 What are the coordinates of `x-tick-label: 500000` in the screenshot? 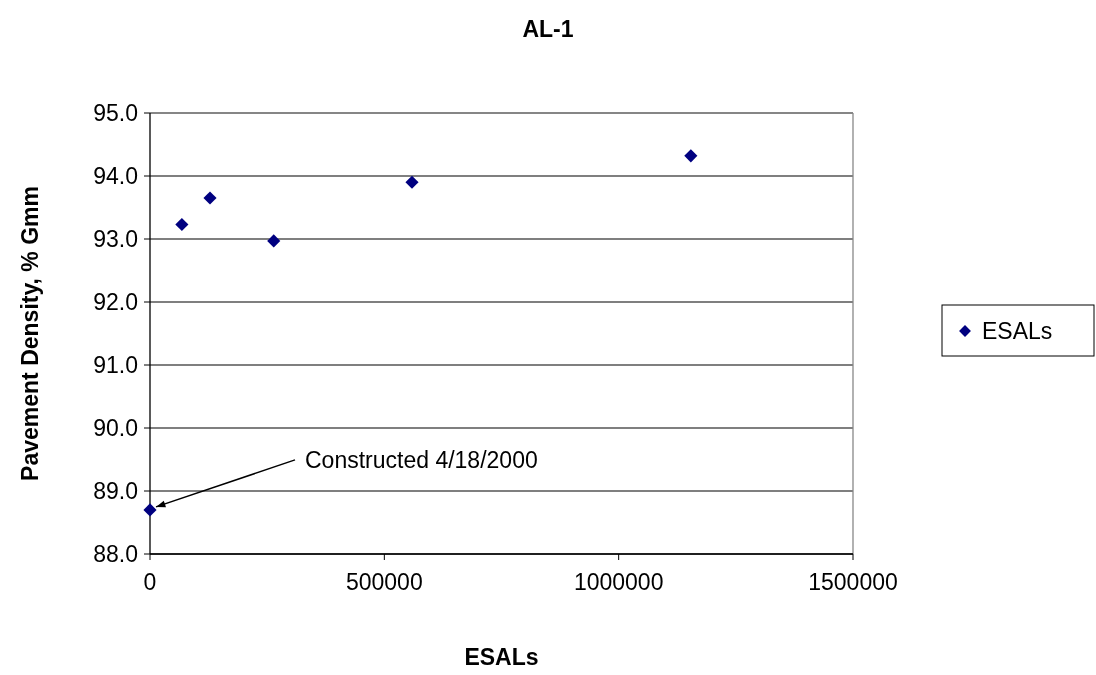 It's located at (384, 582).